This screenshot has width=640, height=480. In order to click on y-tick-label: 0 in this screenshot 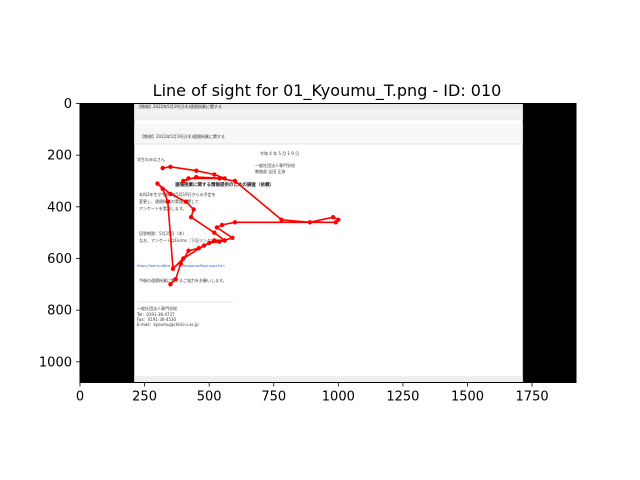, I will do `click(68, 104)`.